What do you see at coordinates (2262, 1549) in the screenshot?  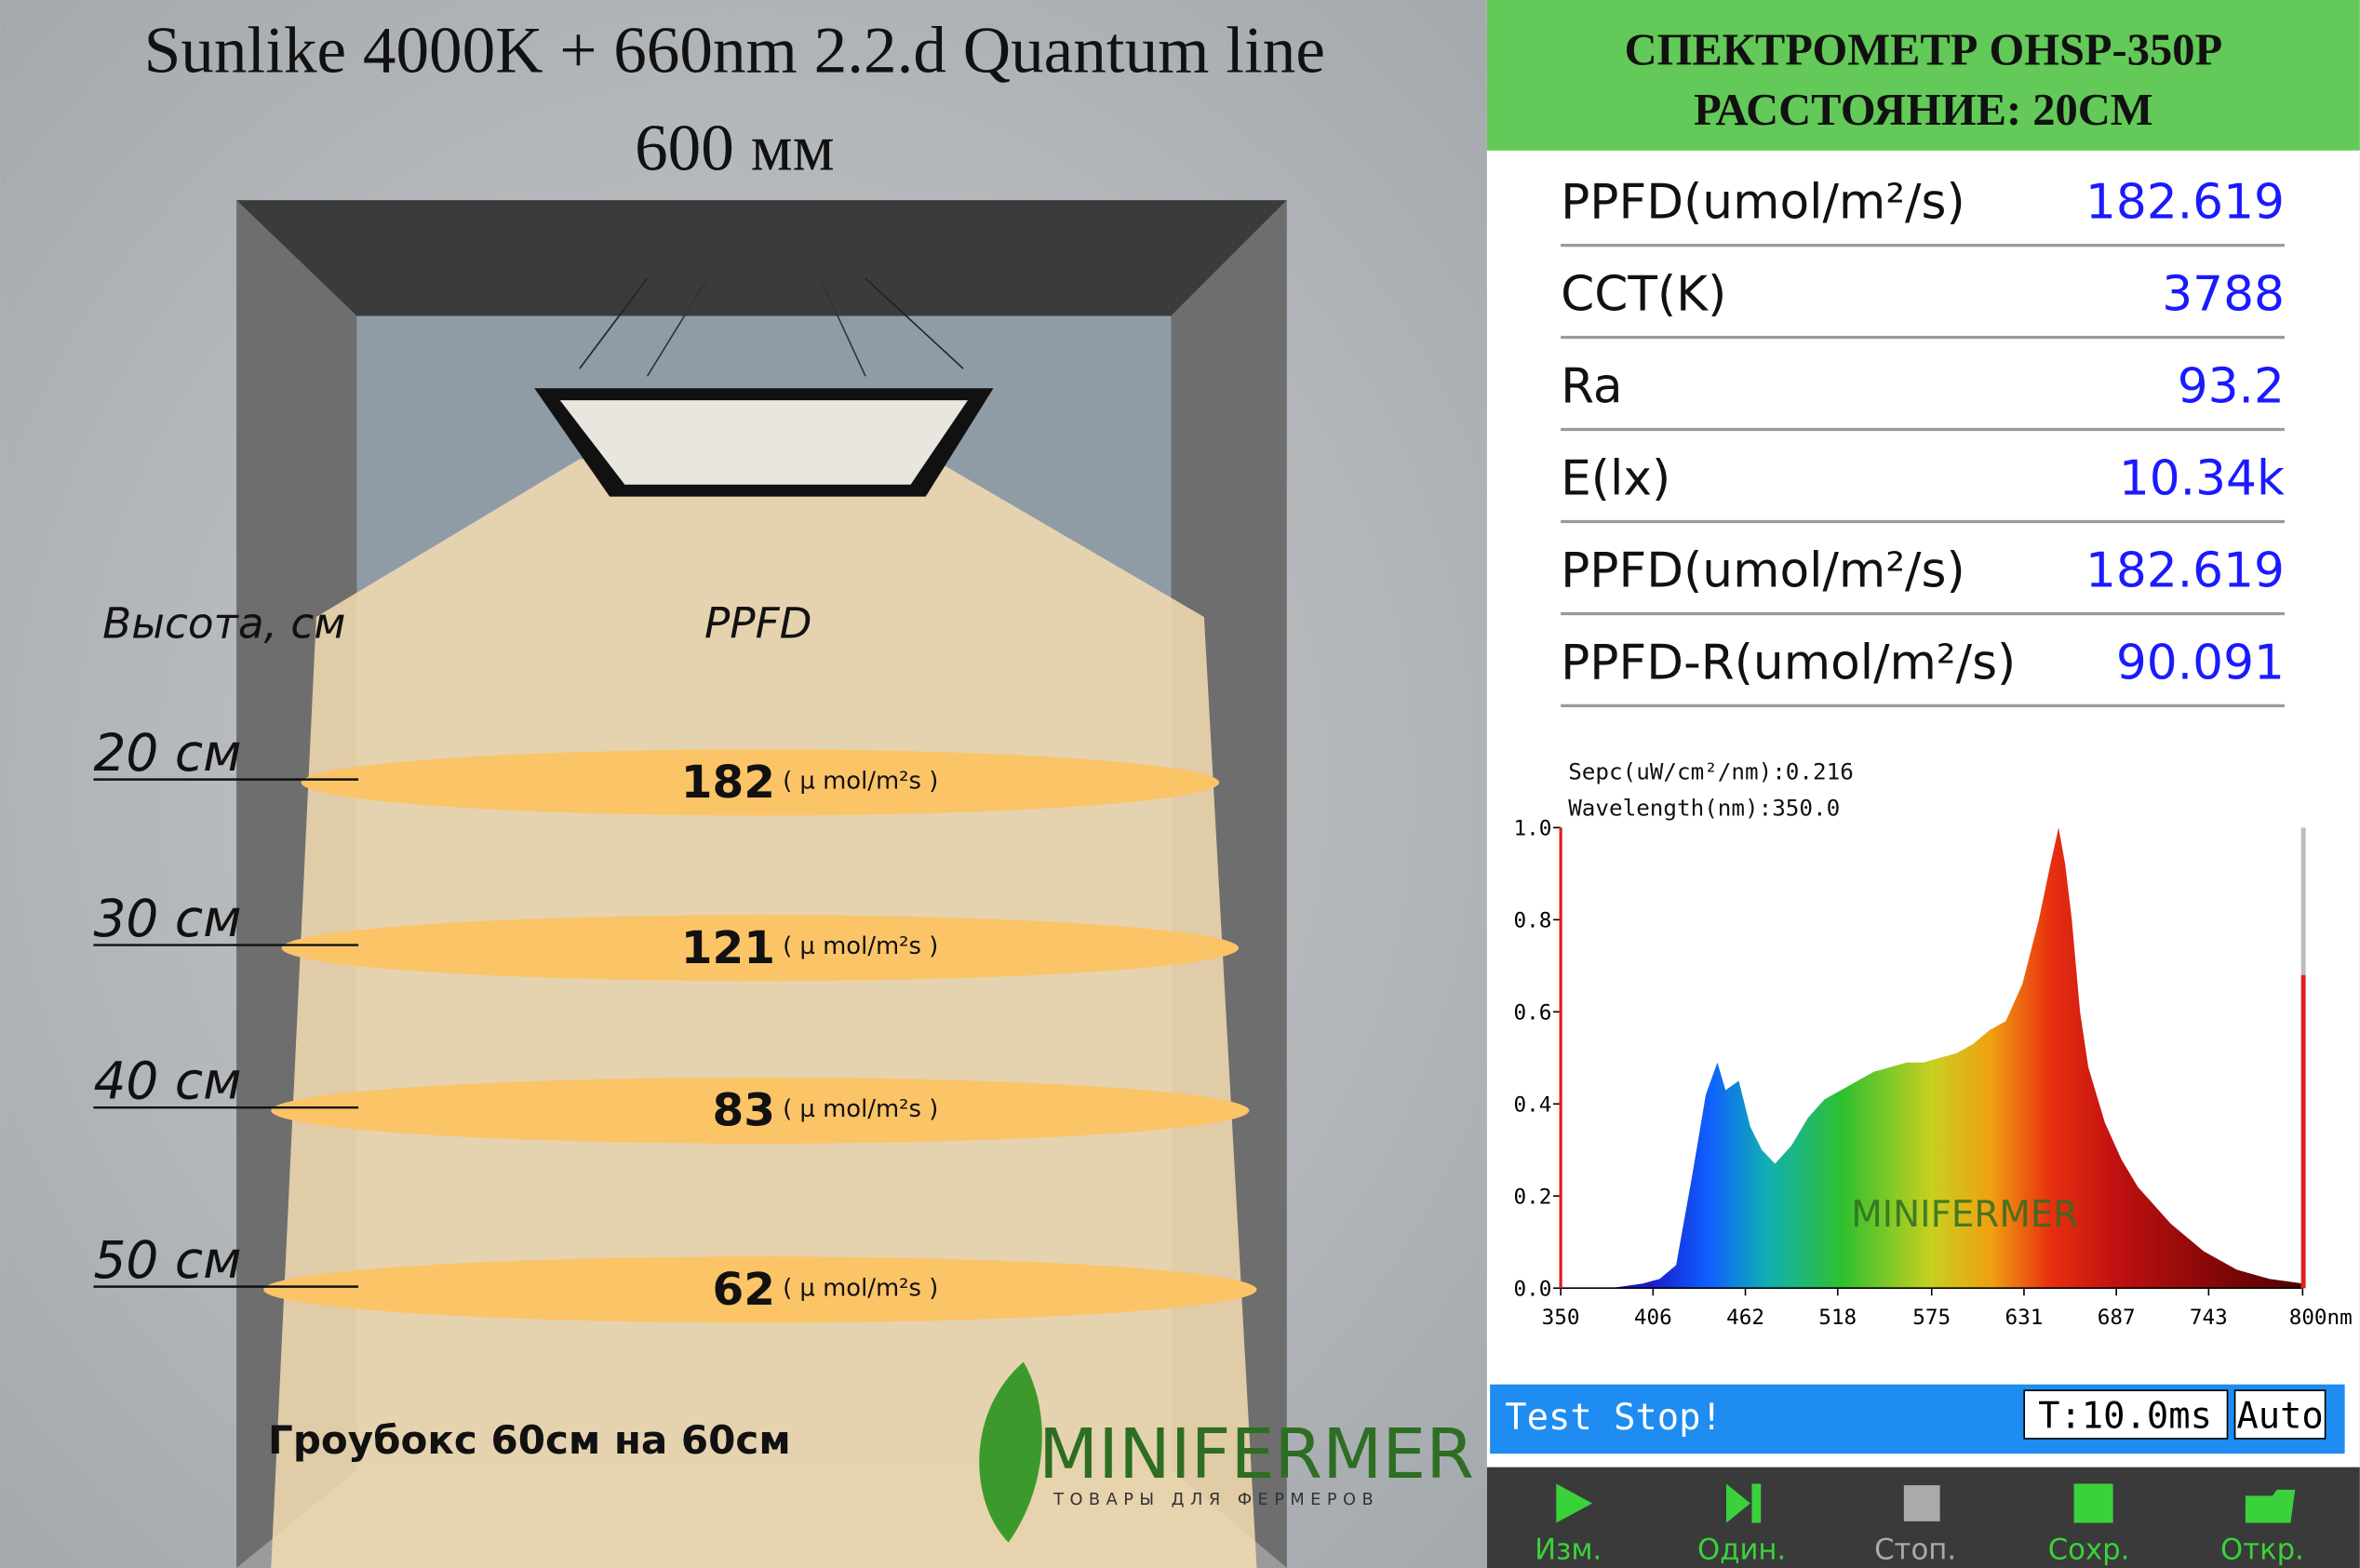 I see `button-label: Откр.` at bounding box center [2262, 1549].